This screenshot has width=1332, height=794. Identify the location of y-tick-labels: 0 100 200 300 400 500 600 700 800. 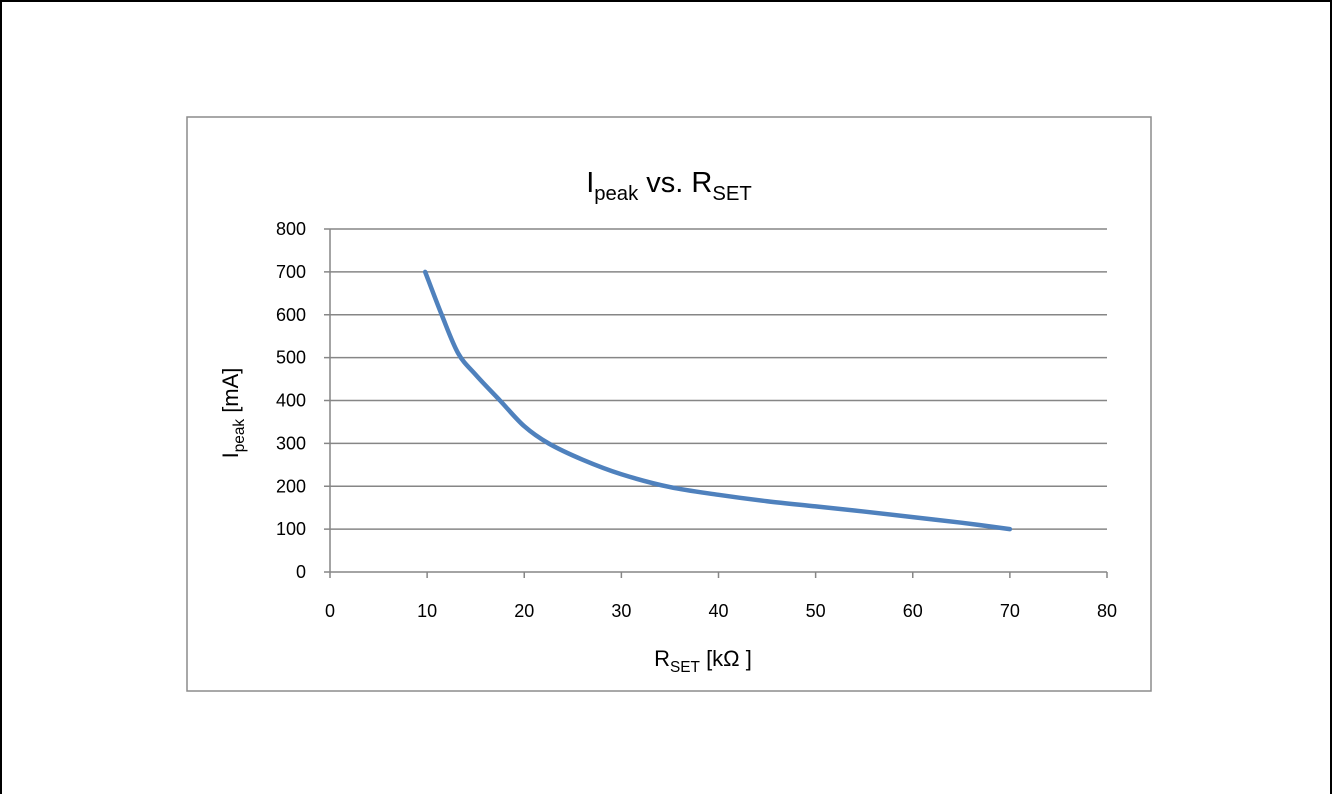
(291, 400).